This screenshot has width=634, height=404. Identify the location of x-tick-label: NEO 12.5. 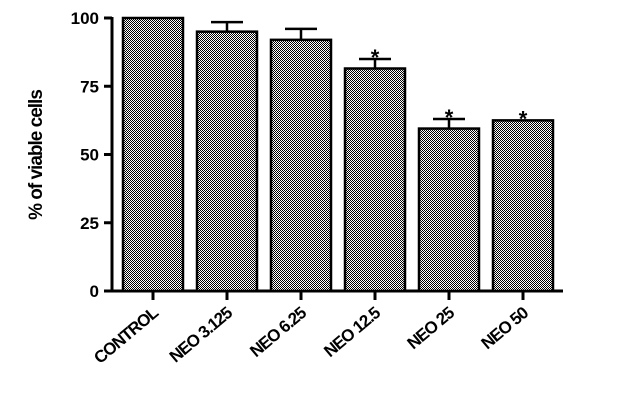
(352, 332).